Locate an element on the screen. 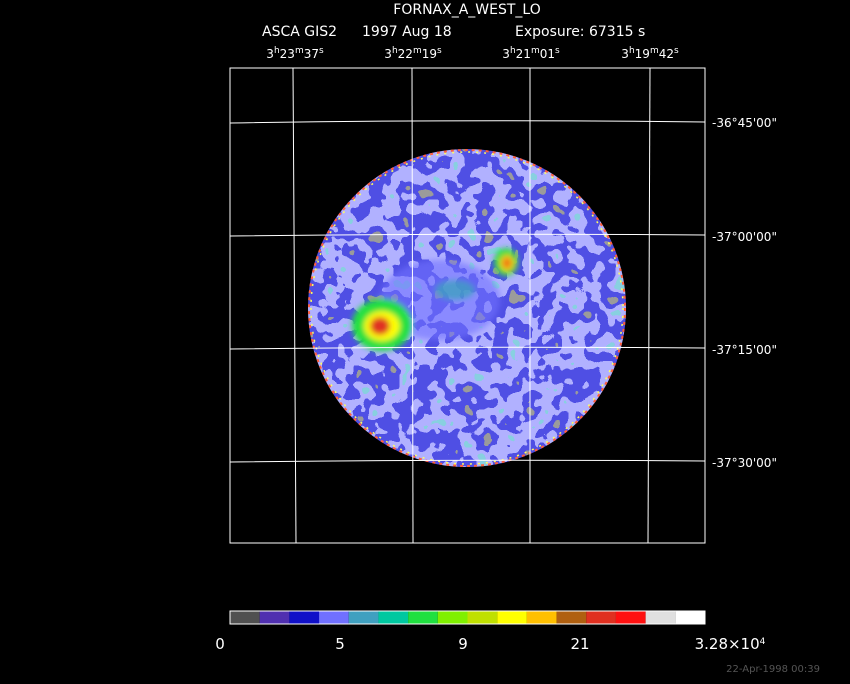 This screenshot has height=684, width=850. ra-labels: 3h23m37s 3h22m19s 3h21m01s 3h19m42s is located at coordinates (472, 53).